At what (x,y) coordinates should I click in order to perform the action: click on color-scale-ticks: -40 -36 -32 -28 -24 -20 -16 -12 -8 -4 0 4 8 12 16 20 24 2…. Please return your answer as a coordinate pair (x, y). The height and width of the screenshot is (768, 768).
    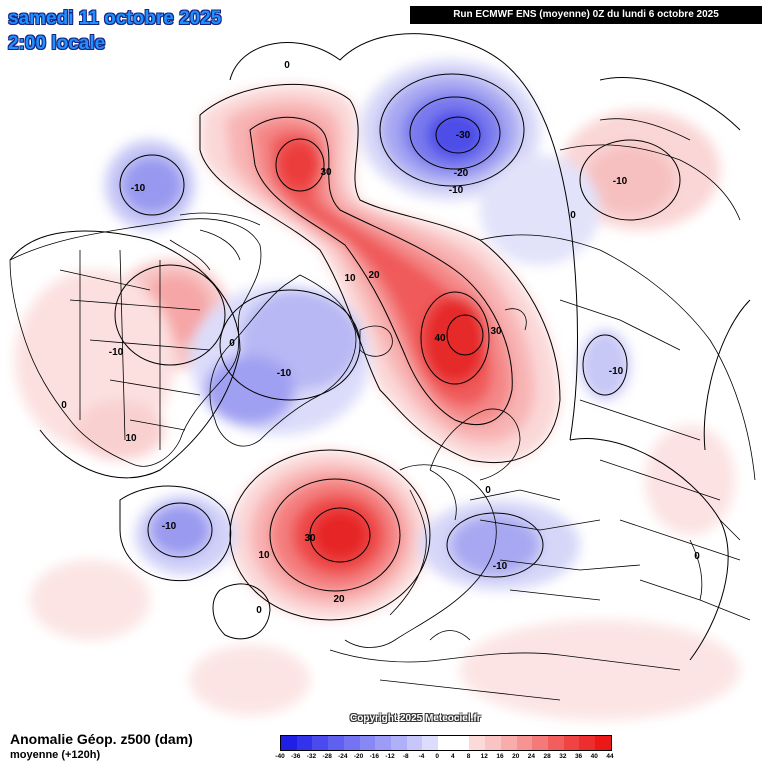
    Looking at the image, I should click on (444, 757).